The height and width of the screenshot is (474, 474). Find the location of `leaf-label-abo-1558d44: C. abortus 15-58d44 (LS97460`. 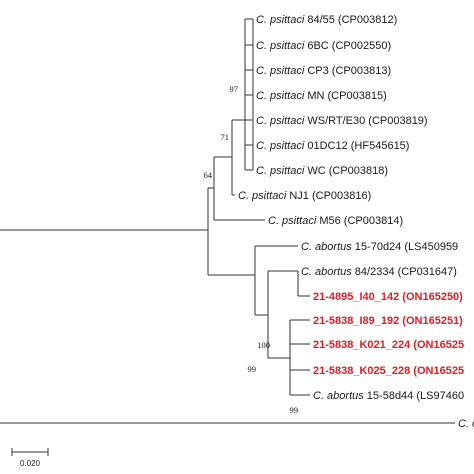

leaf-label-abo-1558d44: C. abortus 15-58d44 (LS97460 is located at coordinates (388, 396).